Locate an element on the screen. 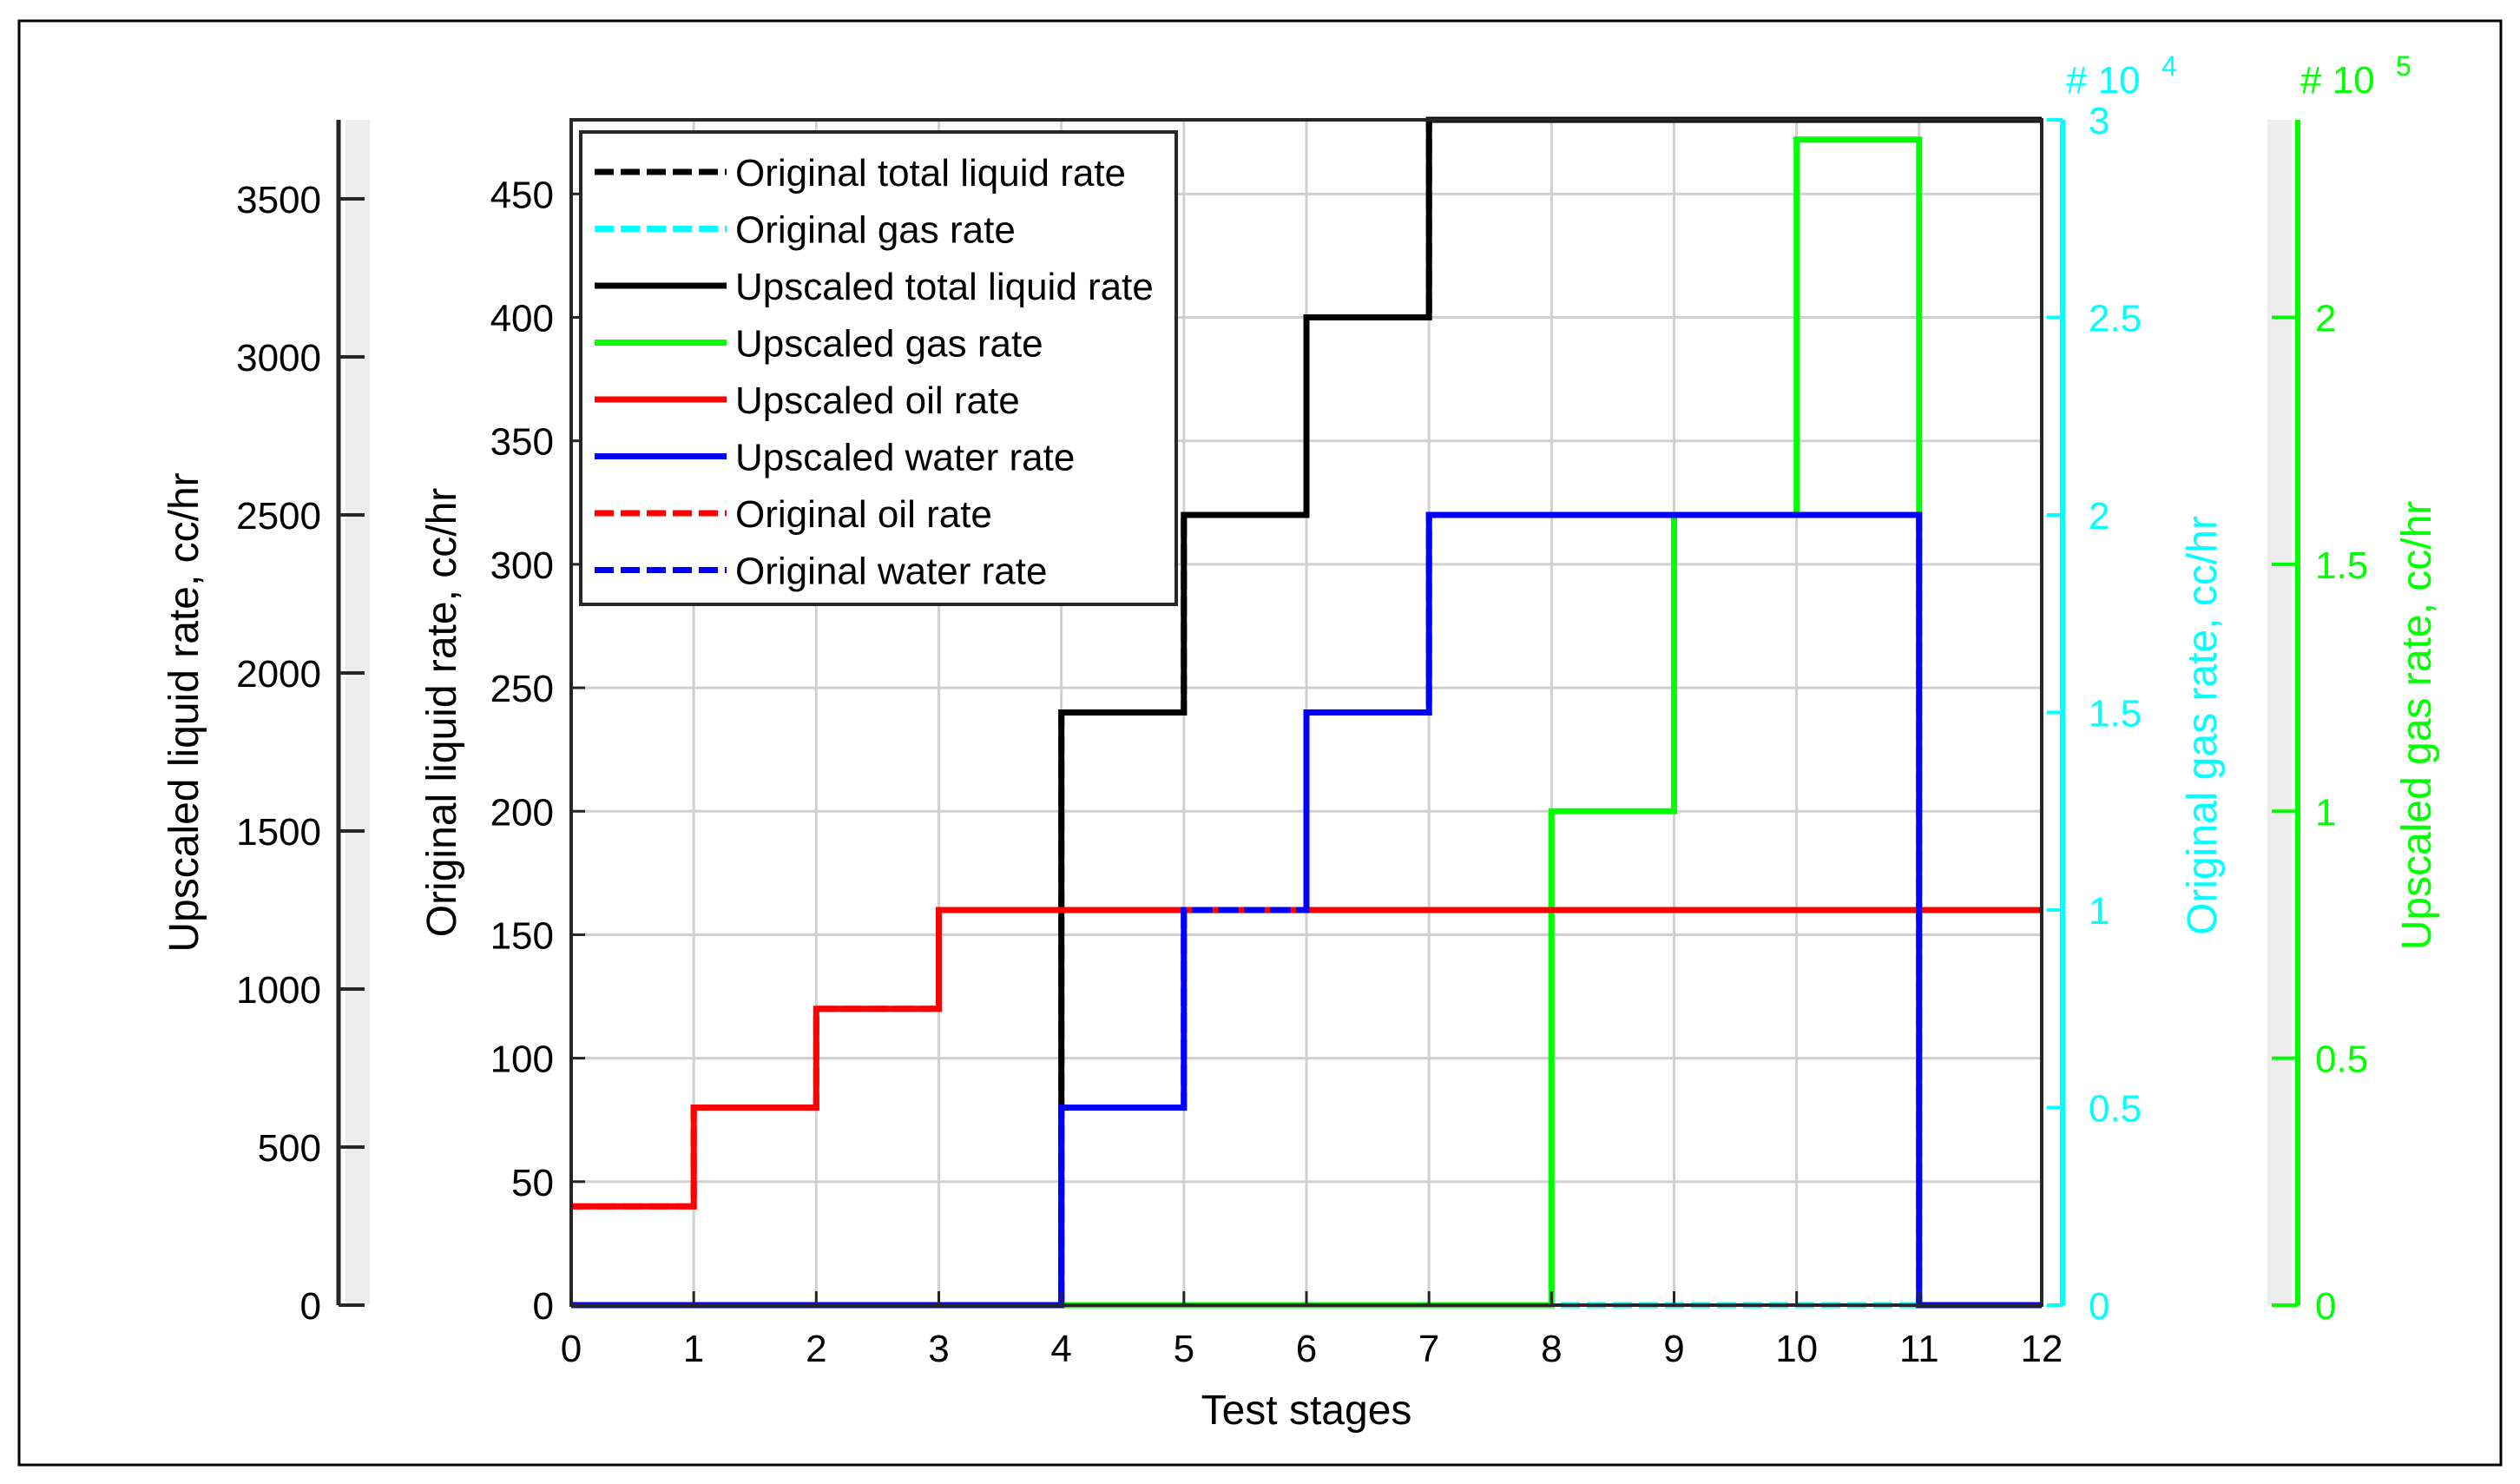 The height and width of the screenshot is (1484, 2520). legend-entry-6: Original oil rate is located at coordinates (863, 514).